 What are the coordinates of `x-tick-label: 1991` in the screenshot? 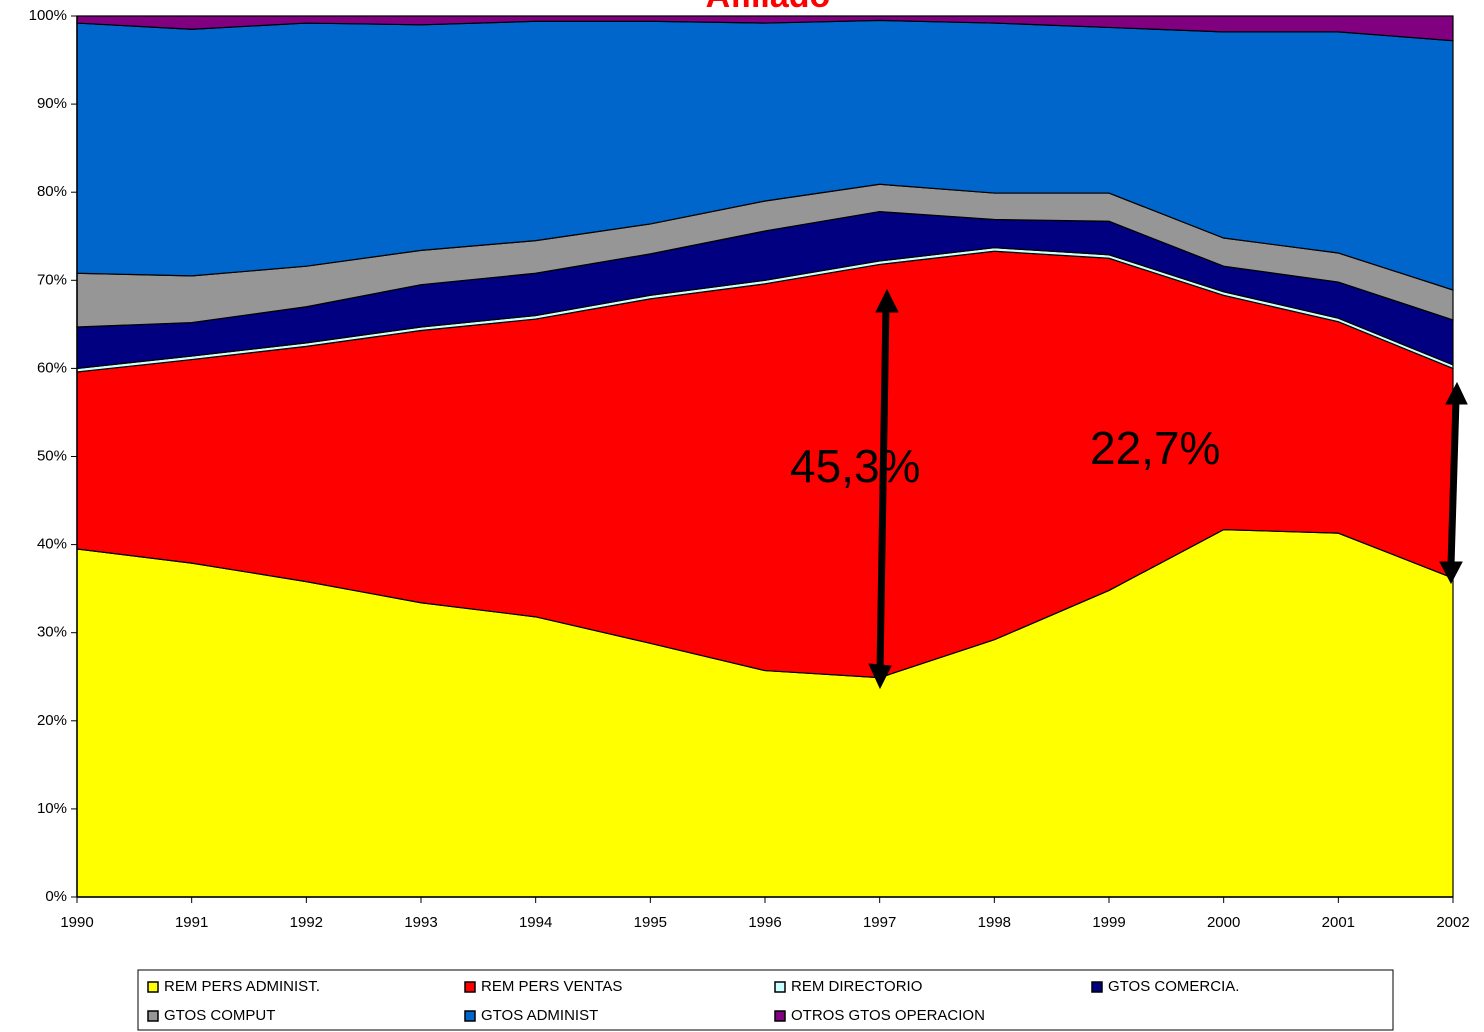 It's located at (191, 922).